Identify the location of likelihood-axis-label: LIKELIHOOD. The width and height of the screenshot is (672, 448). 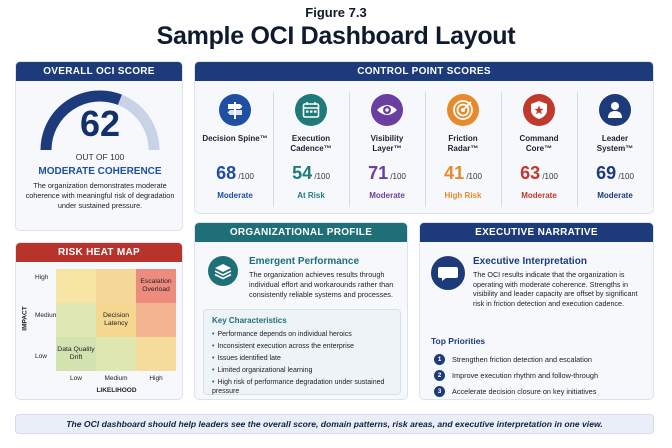
(116, 390).